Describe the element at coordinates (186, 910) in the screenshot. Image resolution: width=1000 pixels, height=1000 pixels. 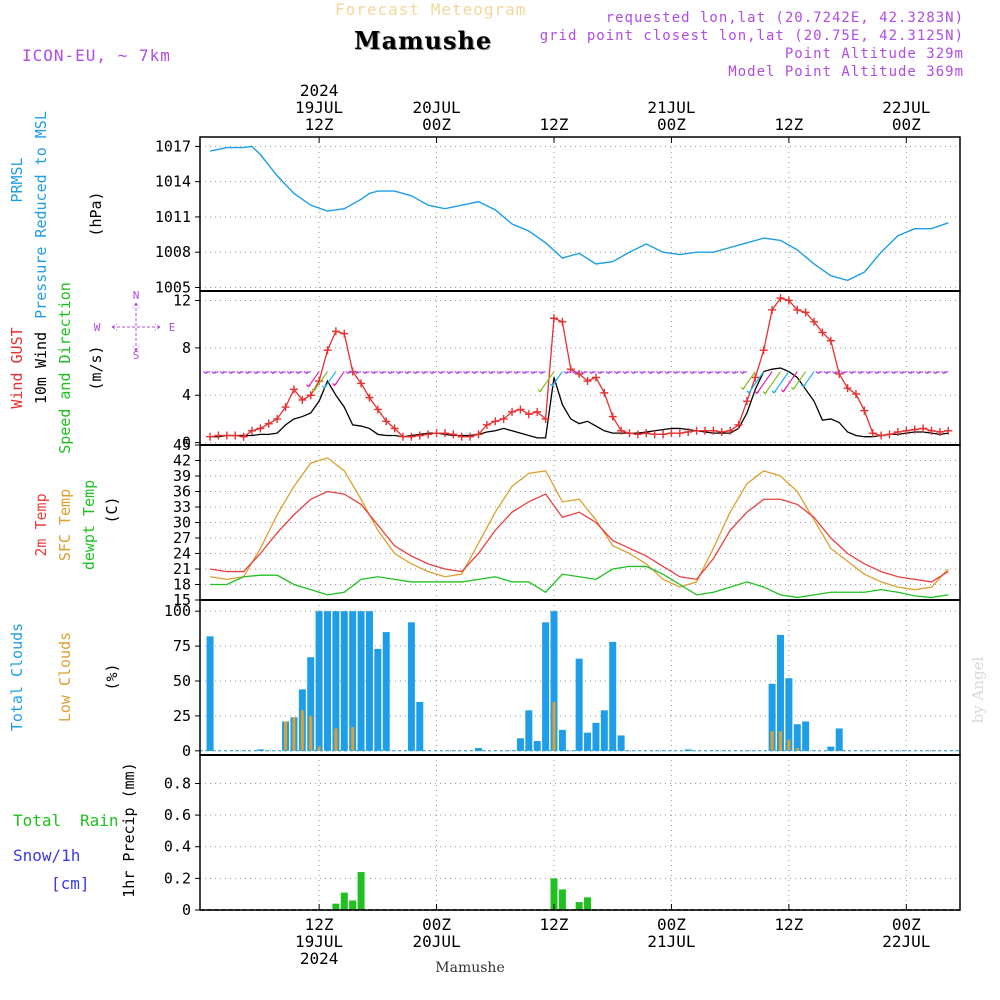
I see `precipitation-ytick-label: 0` at that location.